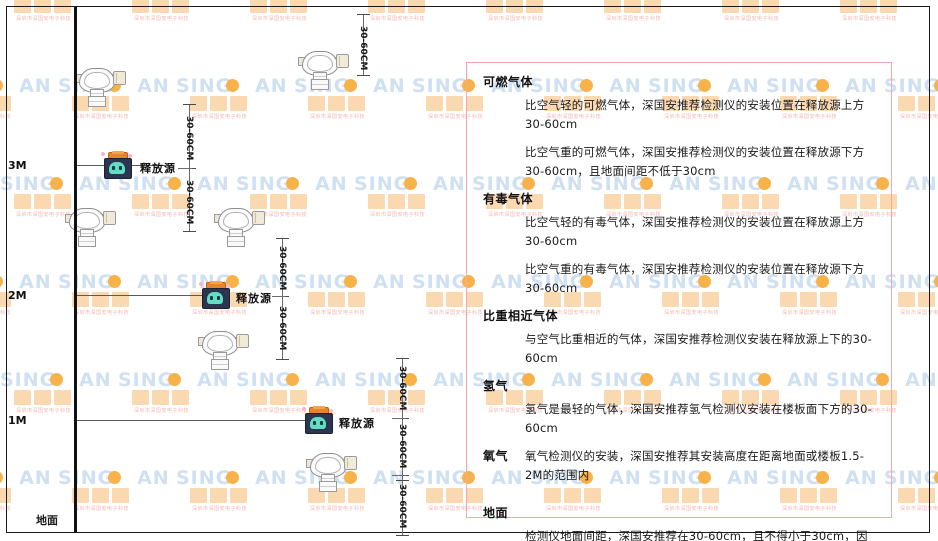 The width and height of the screenshot is (938, 541). I want to click on panel-section-paragraph: 比空气重的有毒气体，深国安推荐检测仪的安装位置在释放源下方30-60cm, so click(695, 278).